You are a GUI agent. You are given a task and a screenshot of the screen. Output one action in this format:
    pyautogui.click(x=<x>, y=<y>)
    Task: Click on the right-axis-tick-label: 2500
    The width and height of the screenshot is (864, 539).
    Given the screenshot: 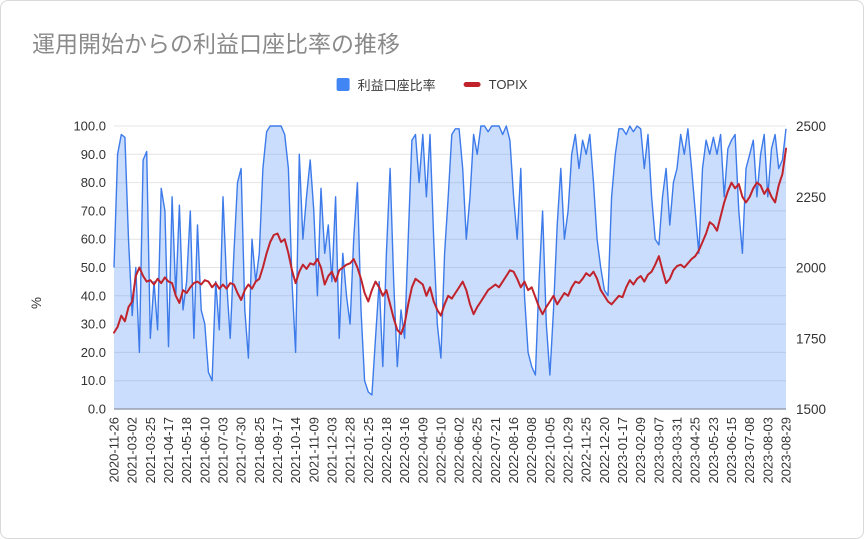 What is the action you would take?
    pyautogui.click(x=811, y=126)
    